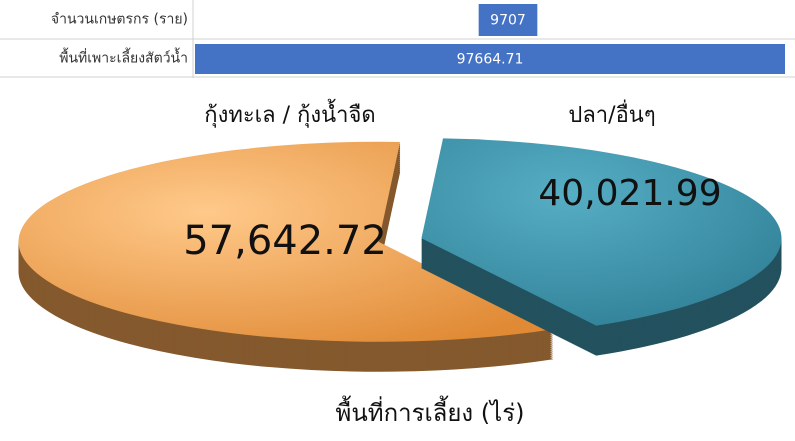  Describe the element at coordinates (119, 20) in the screenshot. I see `row-label: จำนวนเกษตรกร (ราย)` at that location.